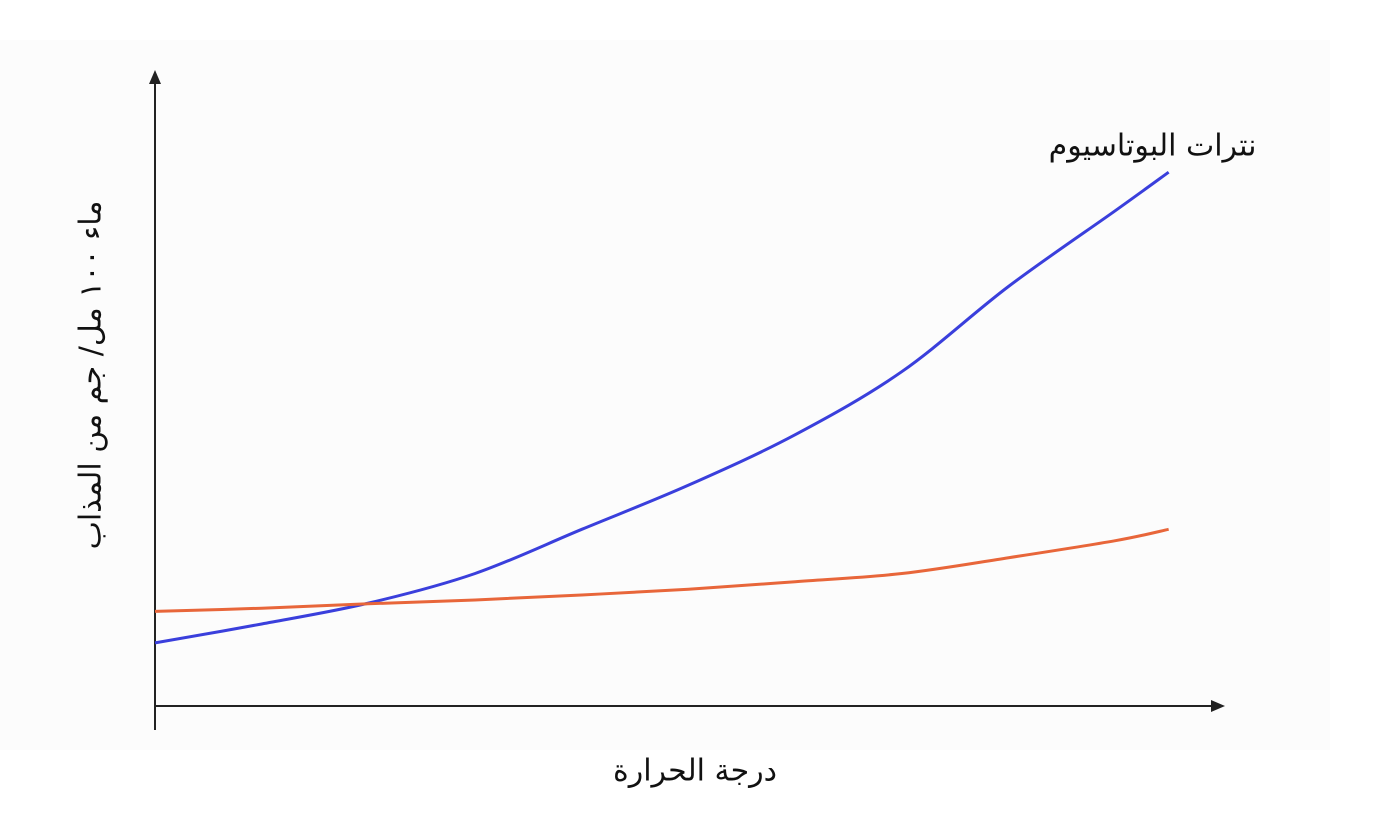 The image size is (1388, 813). Describe the element at coordinates (155, 77) in the screenshot. I see `y-axis-arrow` at that location.